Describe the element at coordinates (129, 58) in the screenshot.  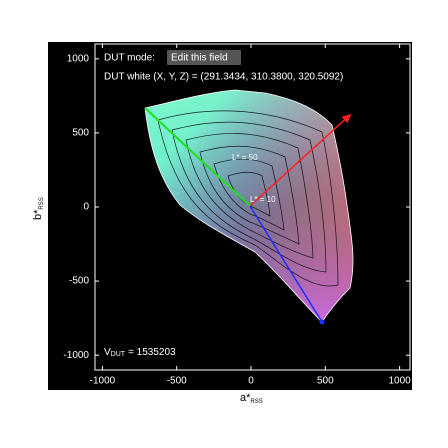
I see `mode-label: DUT mode:` at that location.